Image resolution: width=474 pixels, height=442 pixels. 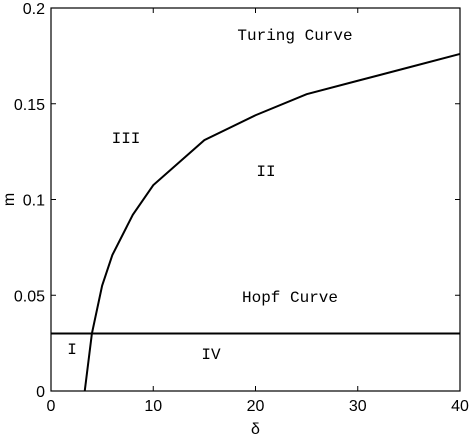 What do you see at coordinates (51, 406) in the screenshot?
I see `x-tick-label: 0` at bounding box center [51, 406].